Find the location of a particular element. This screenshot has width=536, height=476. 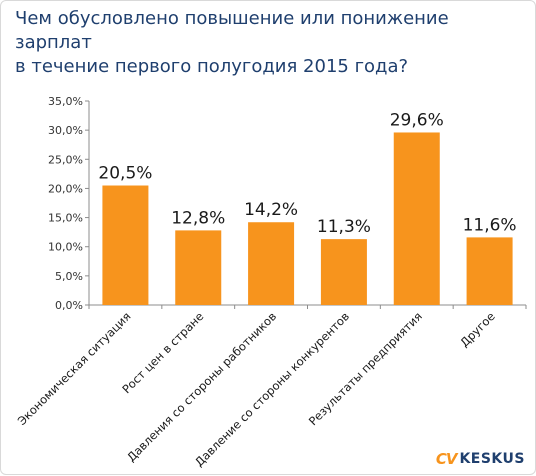

y-tick-label: 0,0% is located at coordinates (69, 305).